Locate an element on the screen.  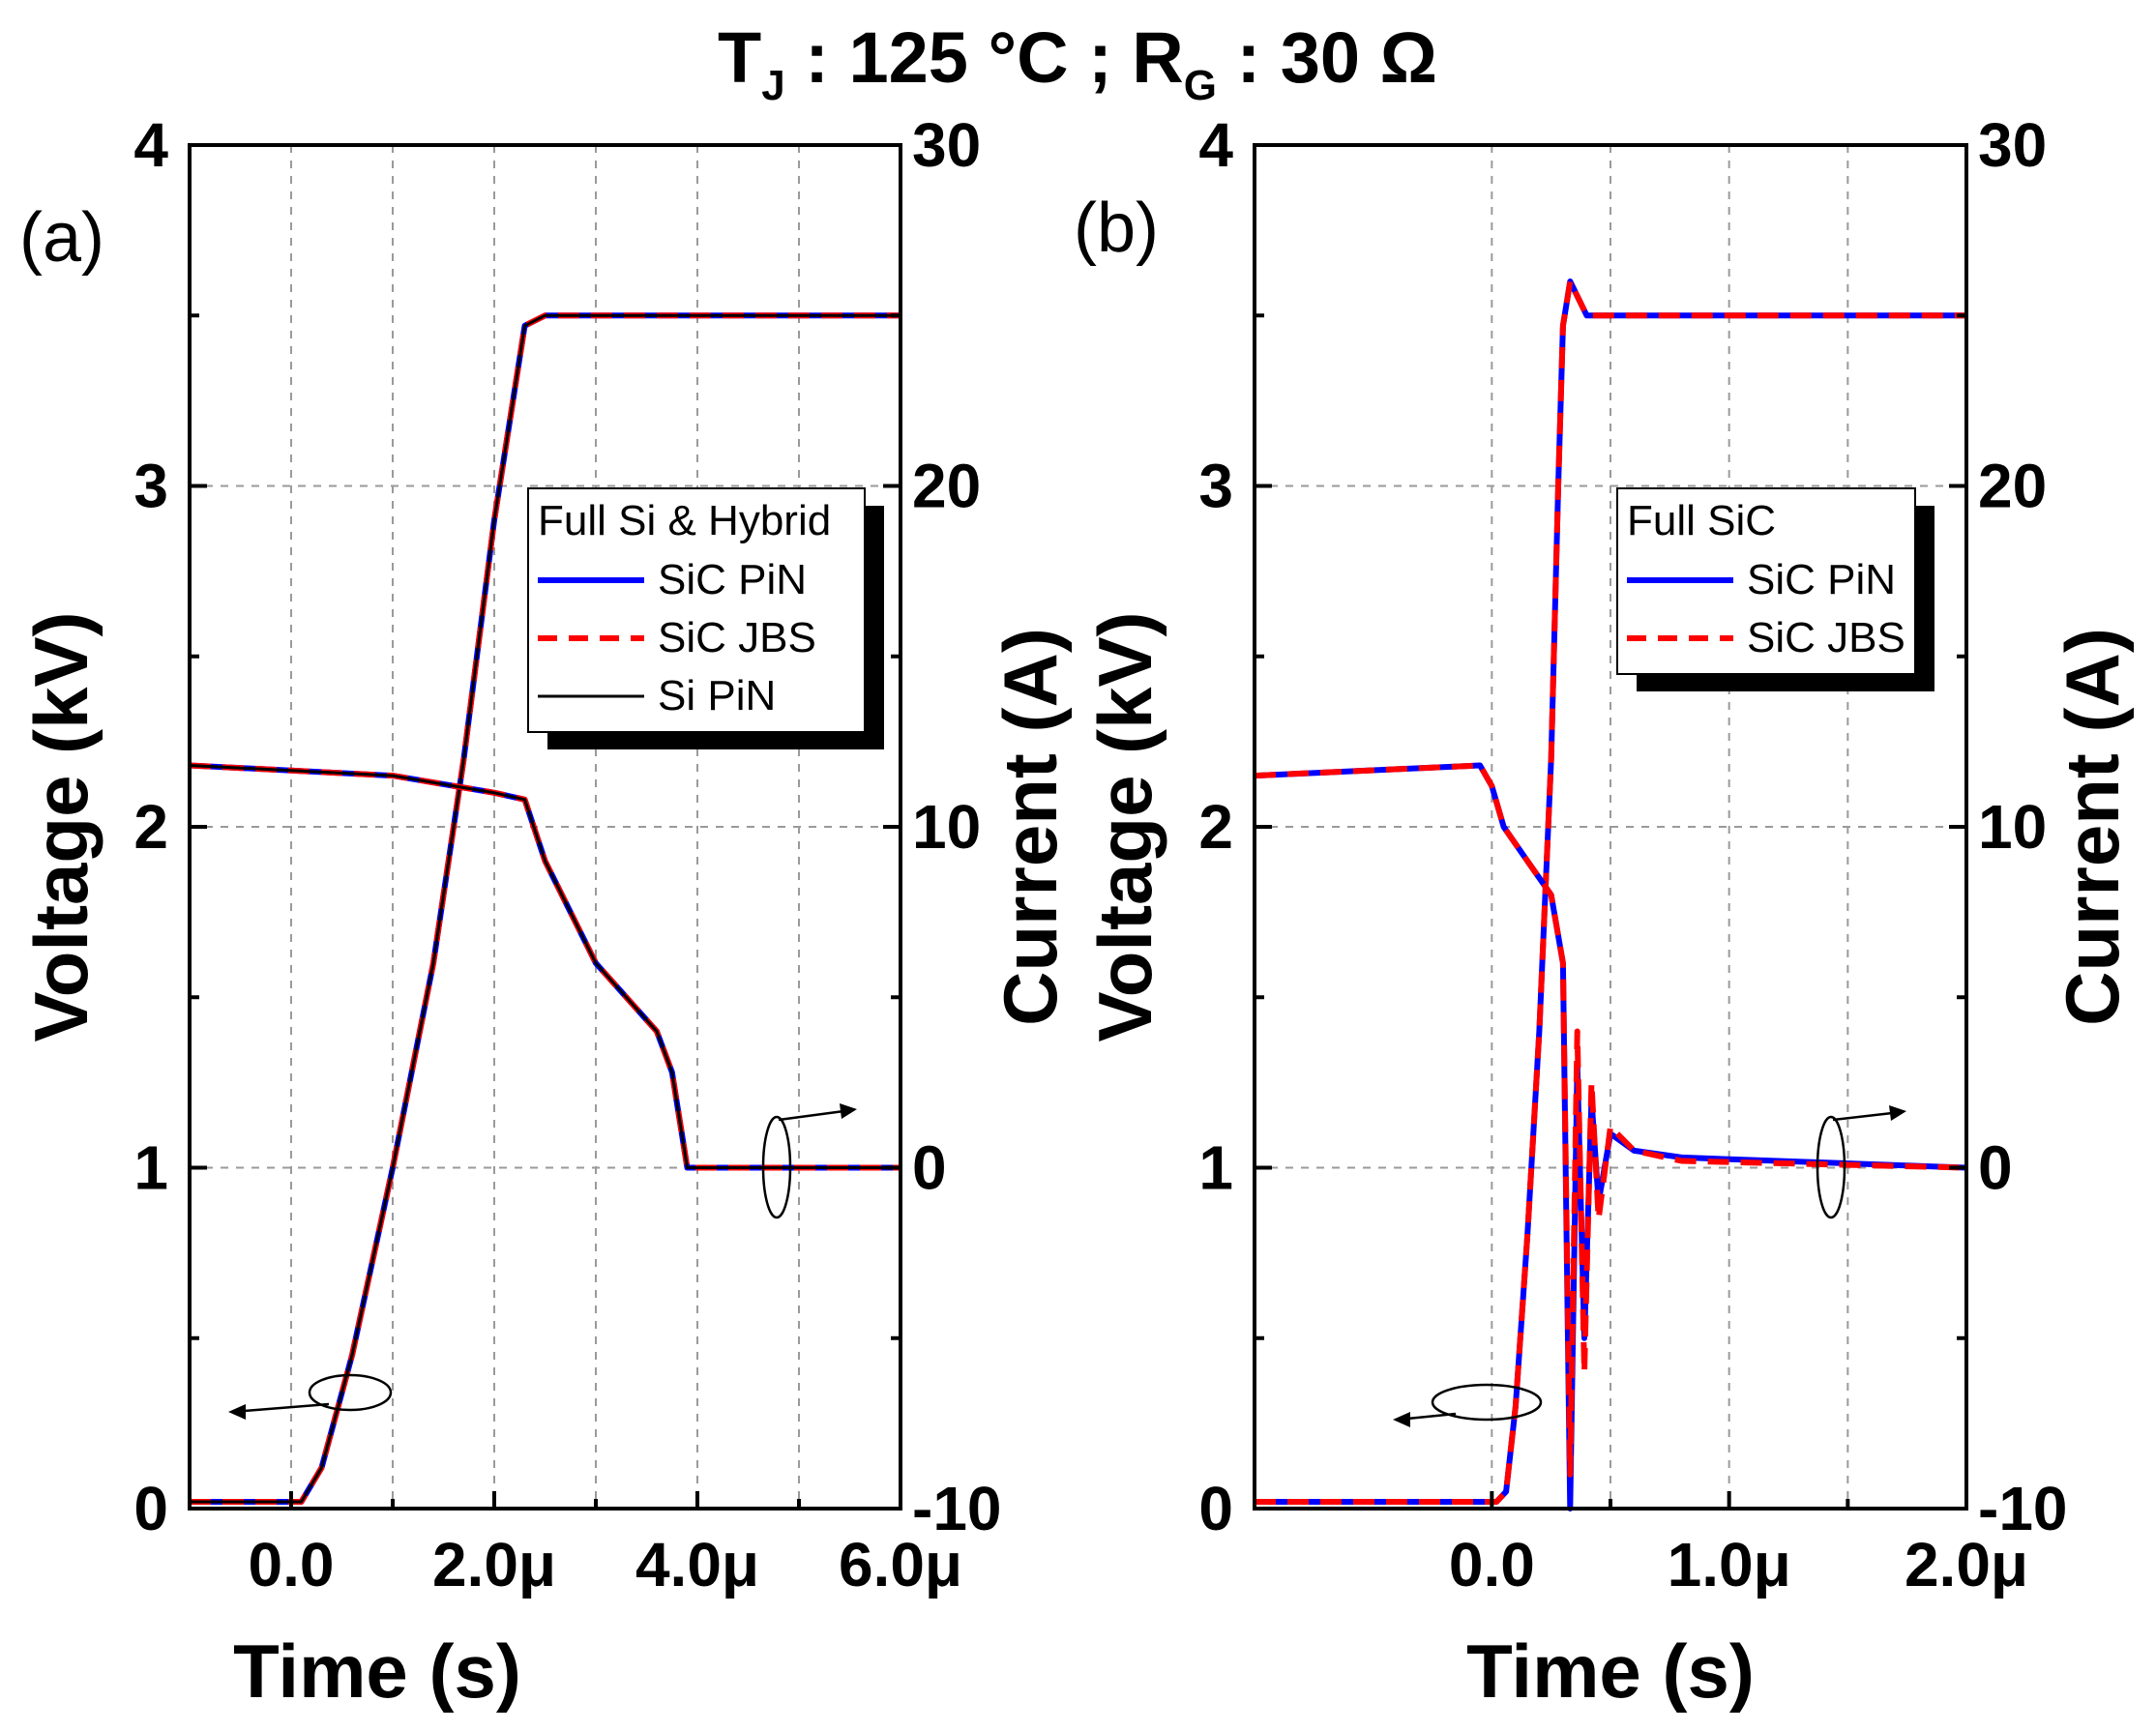
figure-title: TJ : 125 °C ; RG : 30 Ω is located at coordinates (1077, 63).